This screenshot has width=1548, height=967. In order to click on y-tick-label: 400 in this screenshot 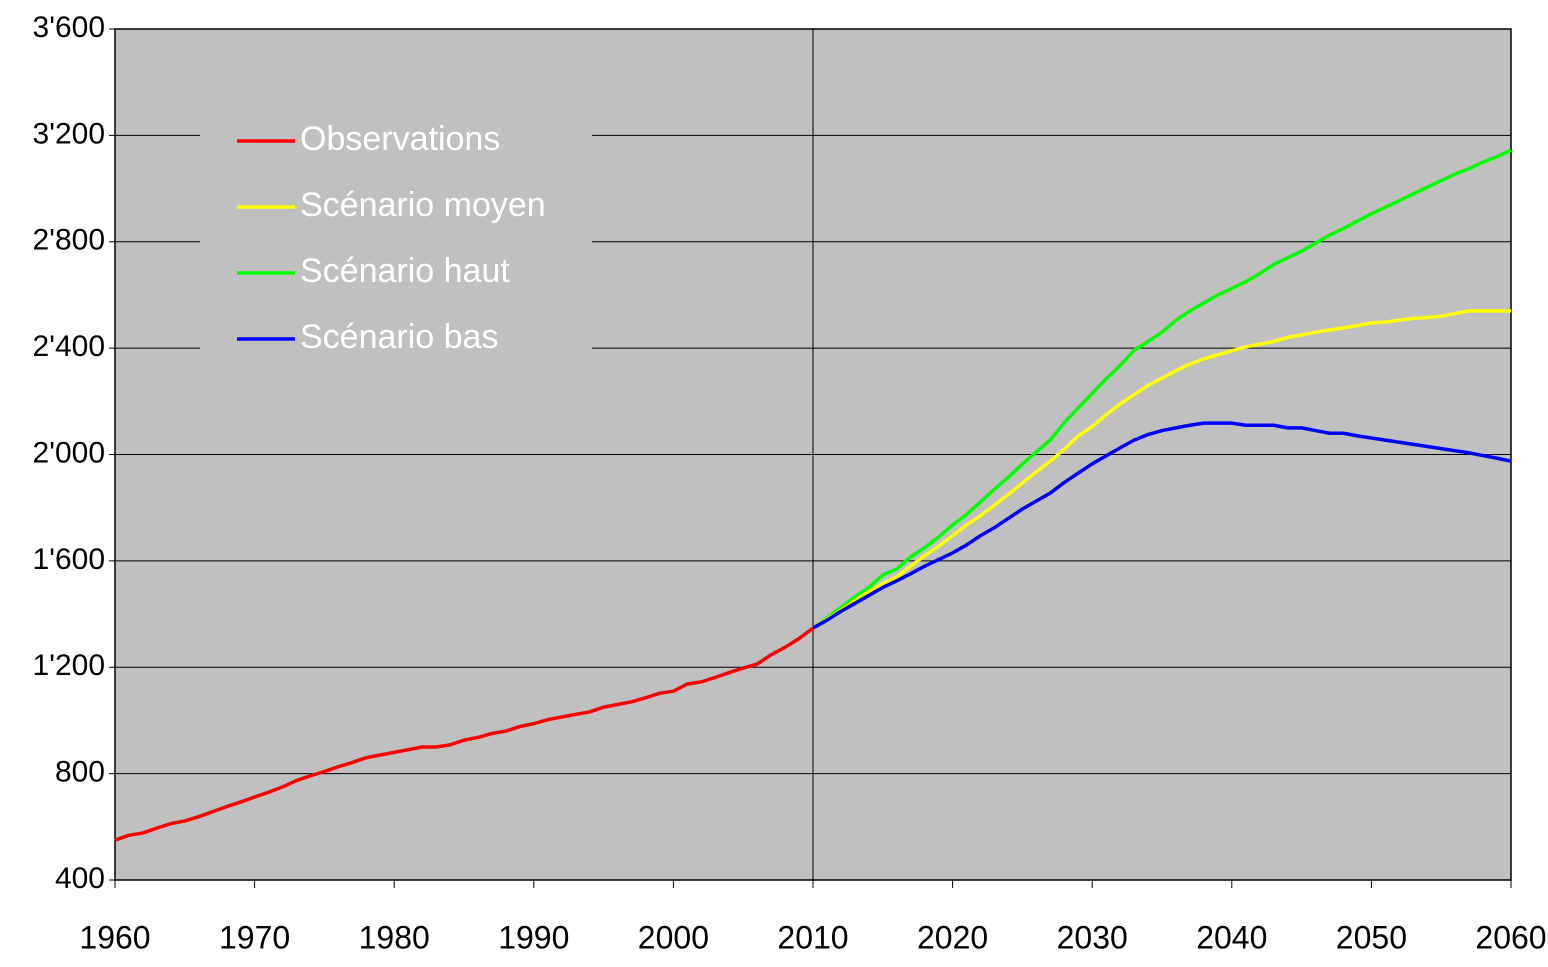, I will do `click(80, 878)`.